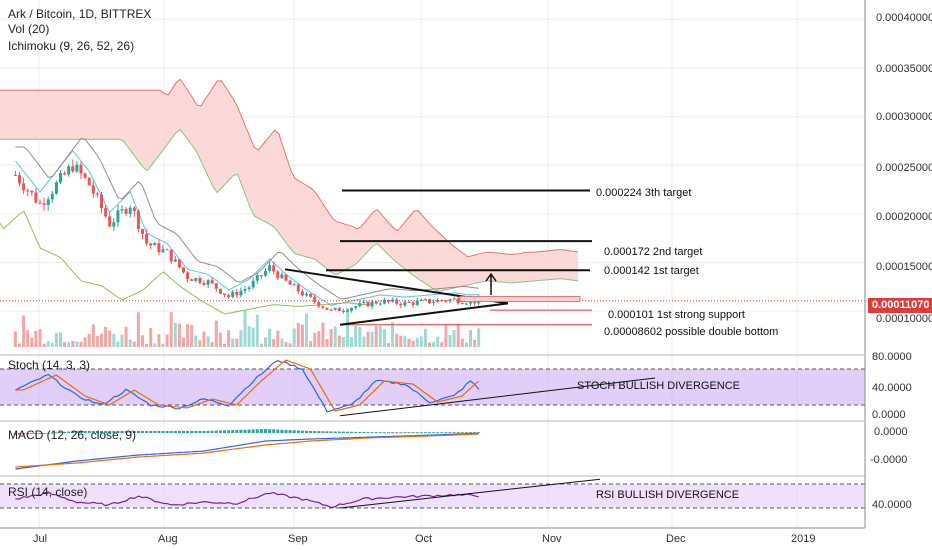 This screenshot has height=550, width=932. What do you see at coordinates (891, 432) in the screenshot?
I see `macd-tick-0: 0.0000` at bounding box center [891, 432].